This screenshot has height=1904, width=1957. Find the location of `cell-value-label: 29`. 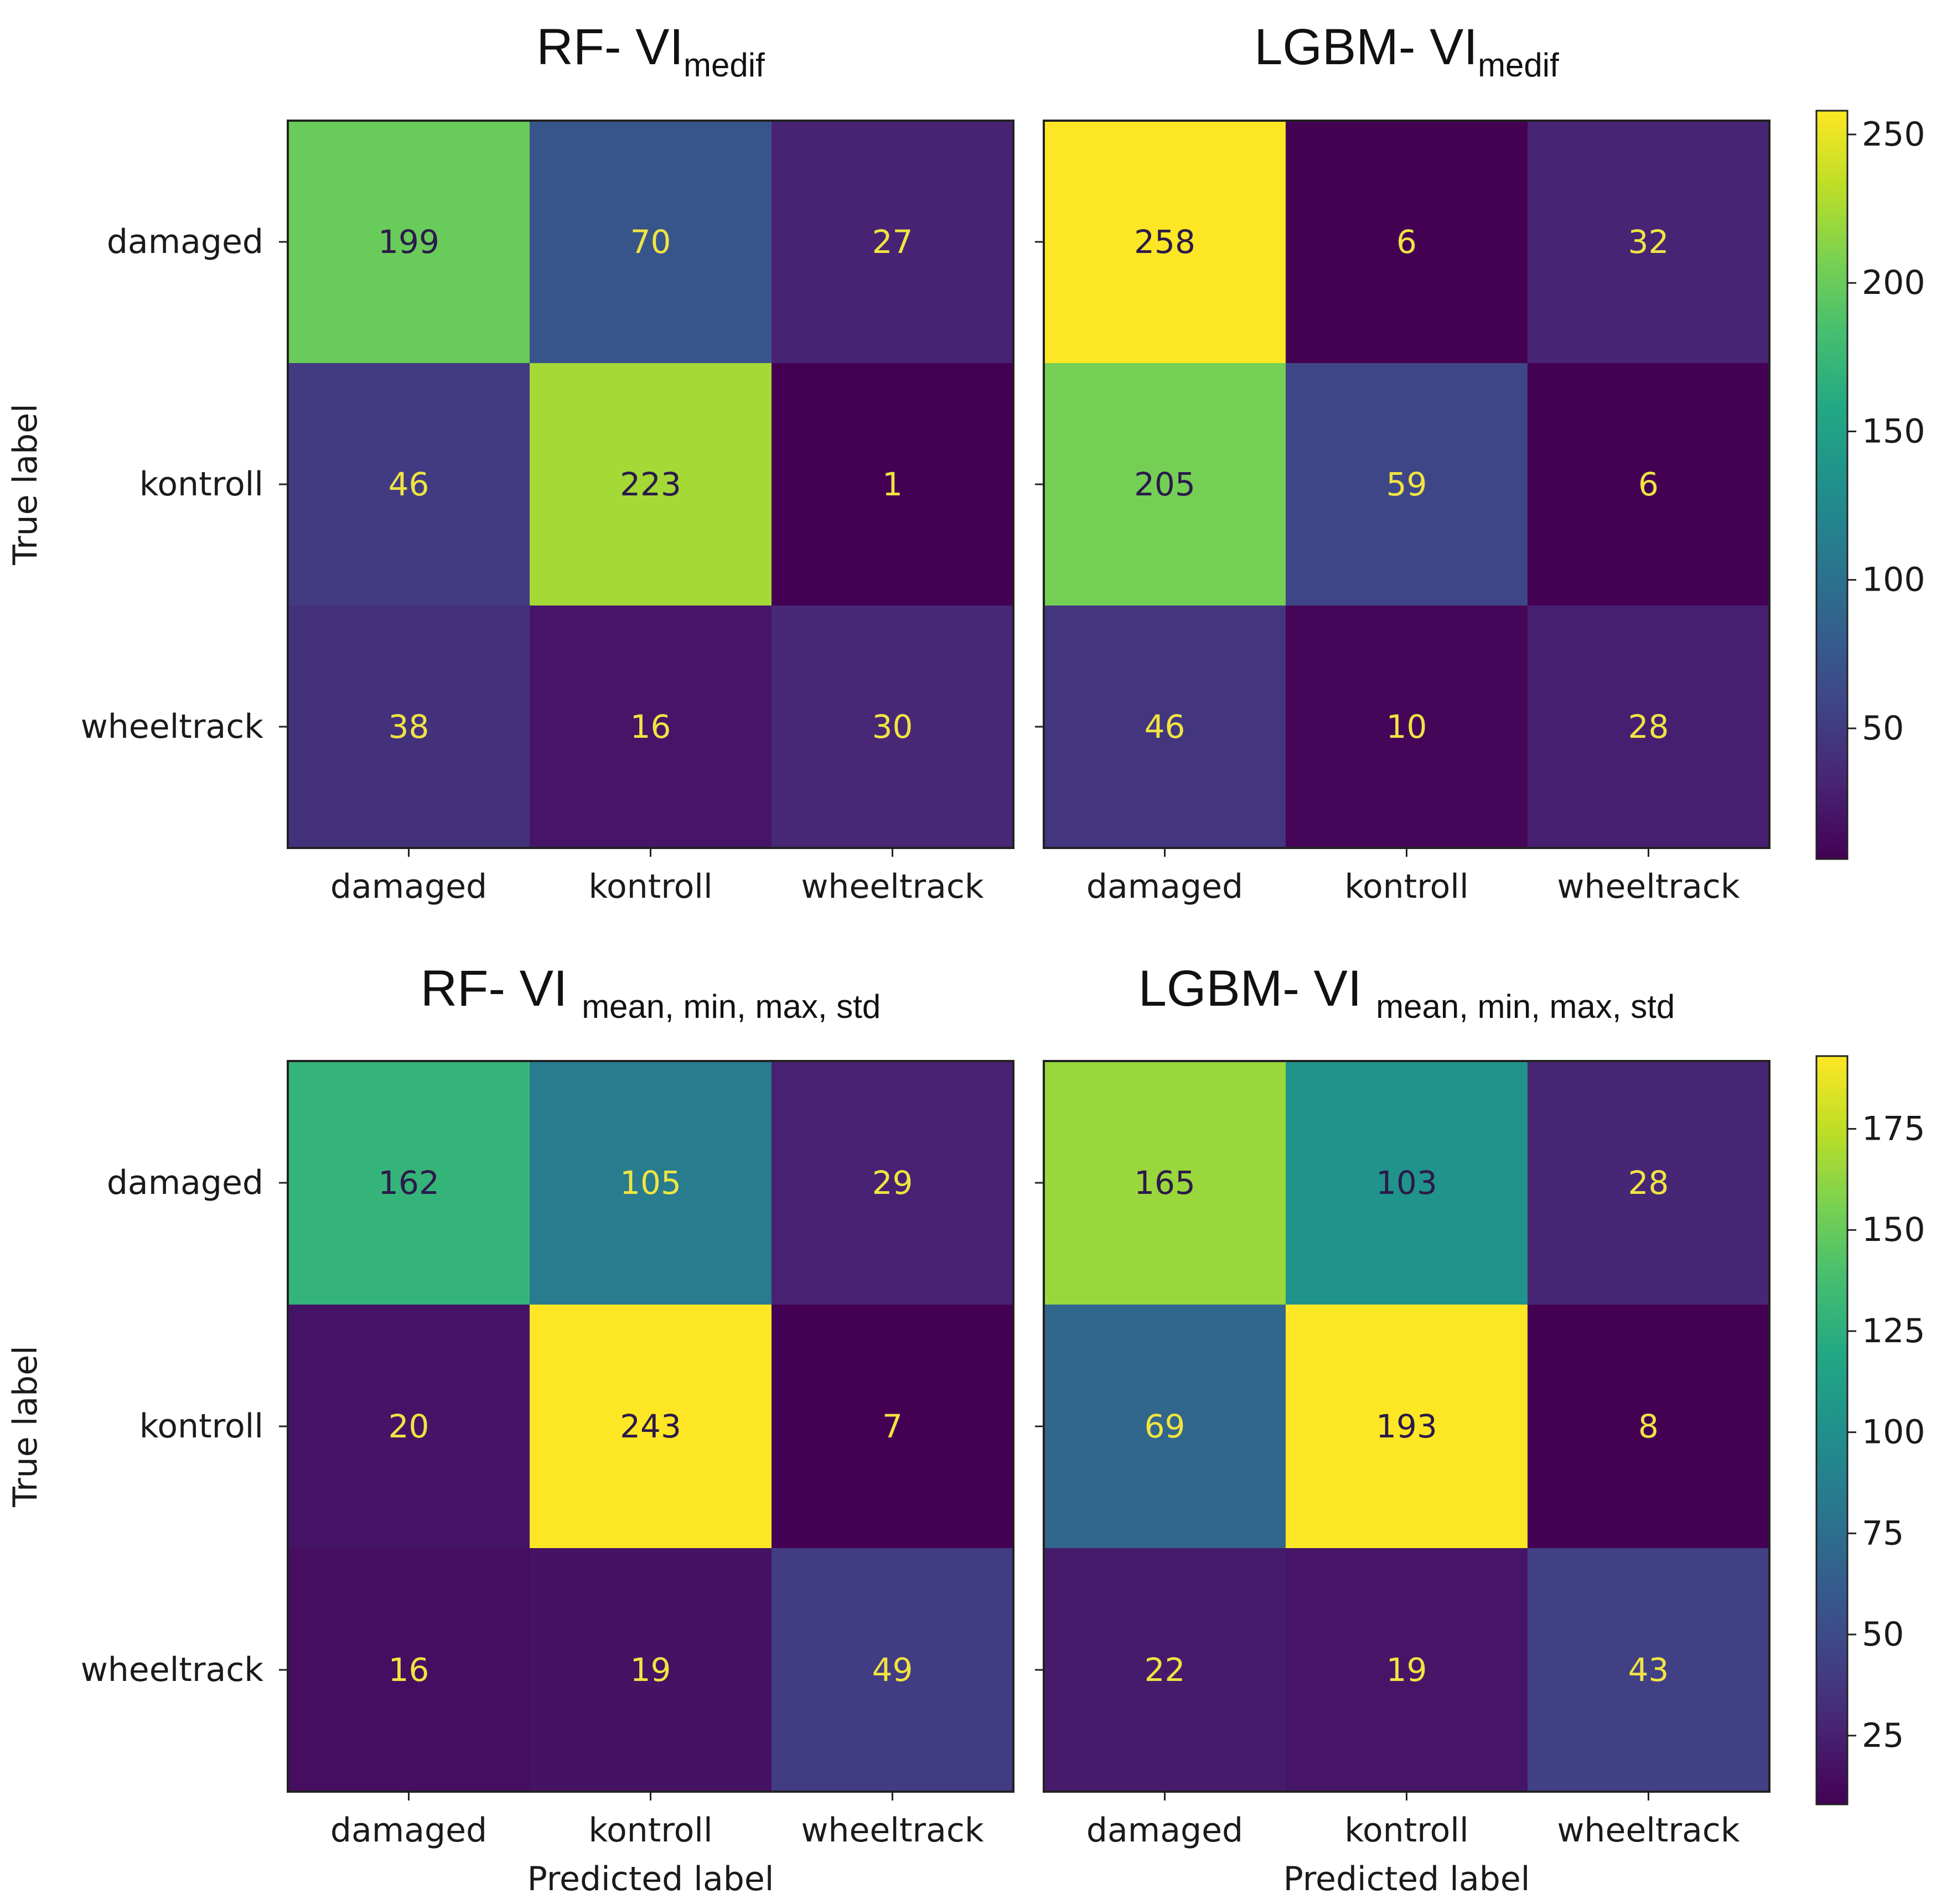

cell-value-label: 29 is located at coordinates (892, 1183).